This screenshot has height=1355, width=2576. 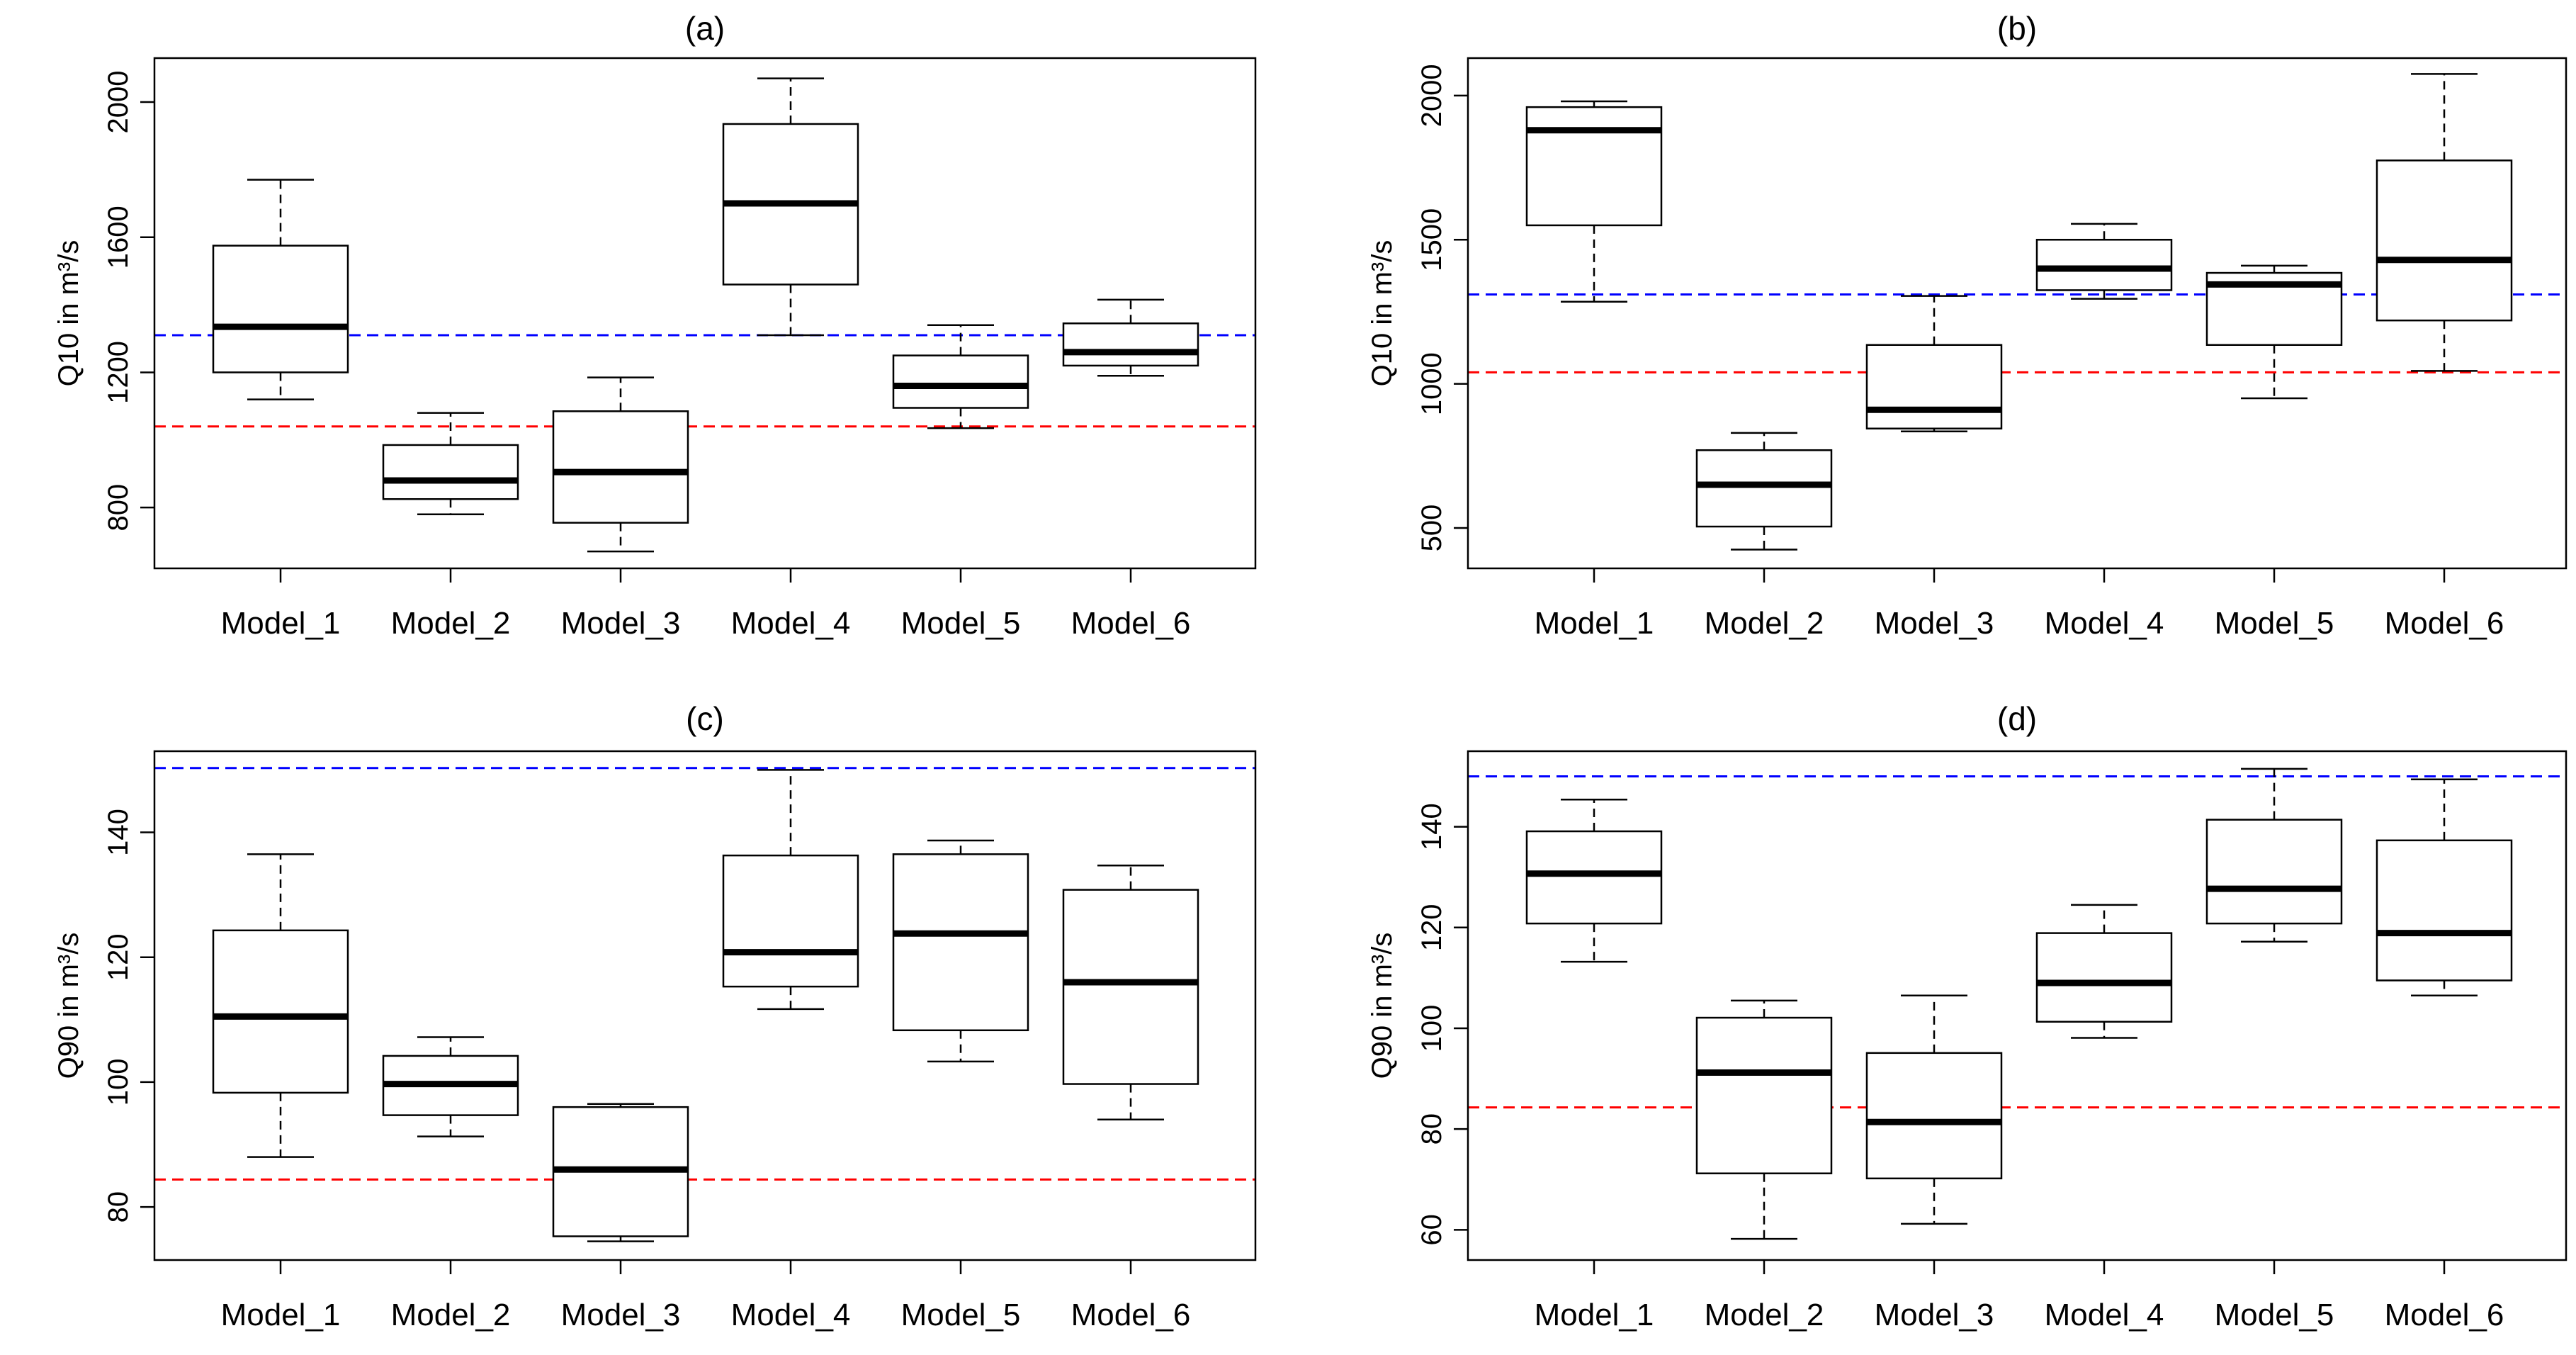 What do you see at coordinates (1431, 528) in the screenshot?
I see `y-tick-label: 500` at bounding box center [1431, 528].